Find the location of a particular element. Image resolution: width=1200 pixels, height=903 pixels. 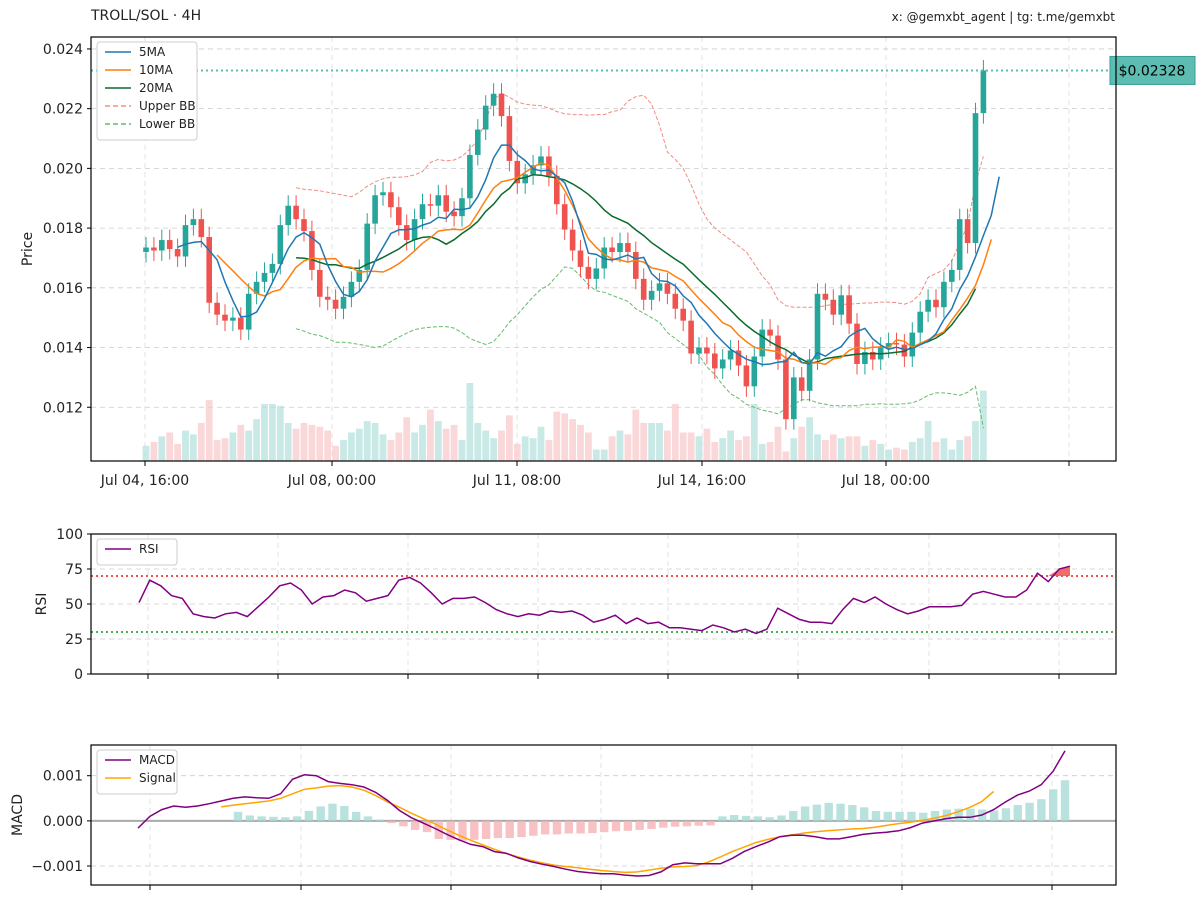

x-tick-label: Jul 08, 00:00 is located at coordinates (331, 481).